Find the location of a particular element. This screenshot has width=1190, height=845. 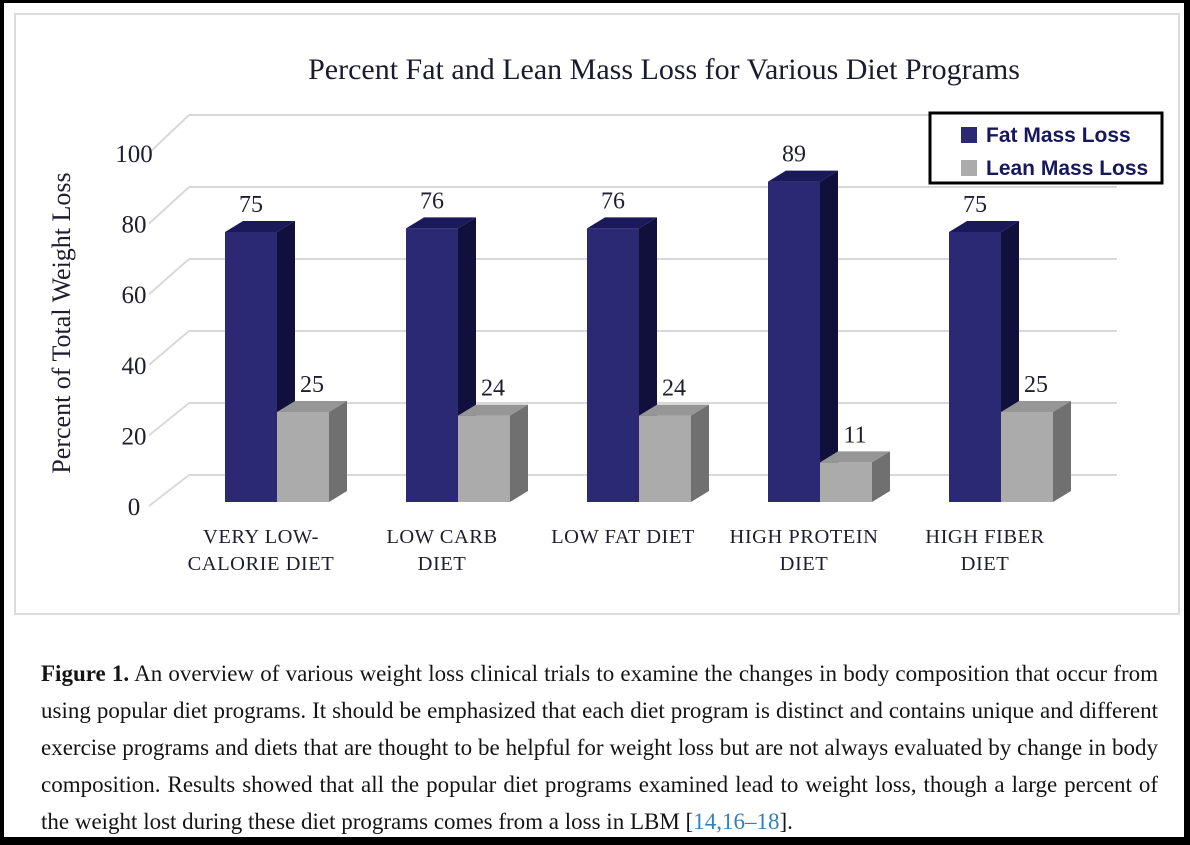

category-label: LOW FAT DIET is located at coordinates (623, 537).